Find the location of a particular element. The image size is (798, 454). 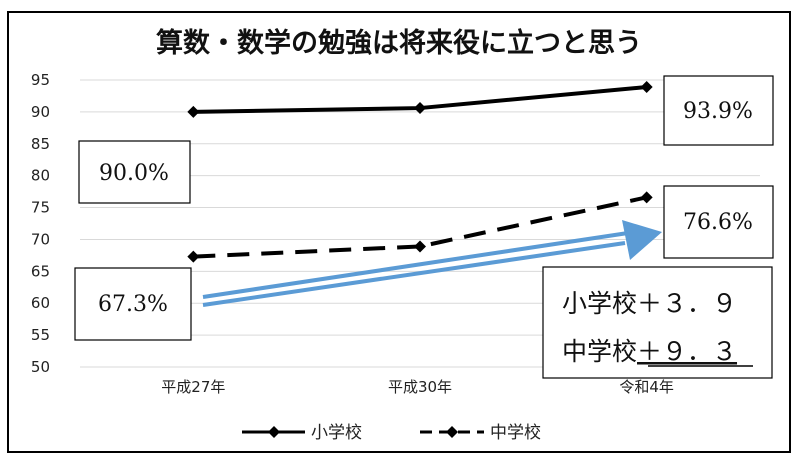

y-tick-label-85: 85 is located at coordinates (40, 144).